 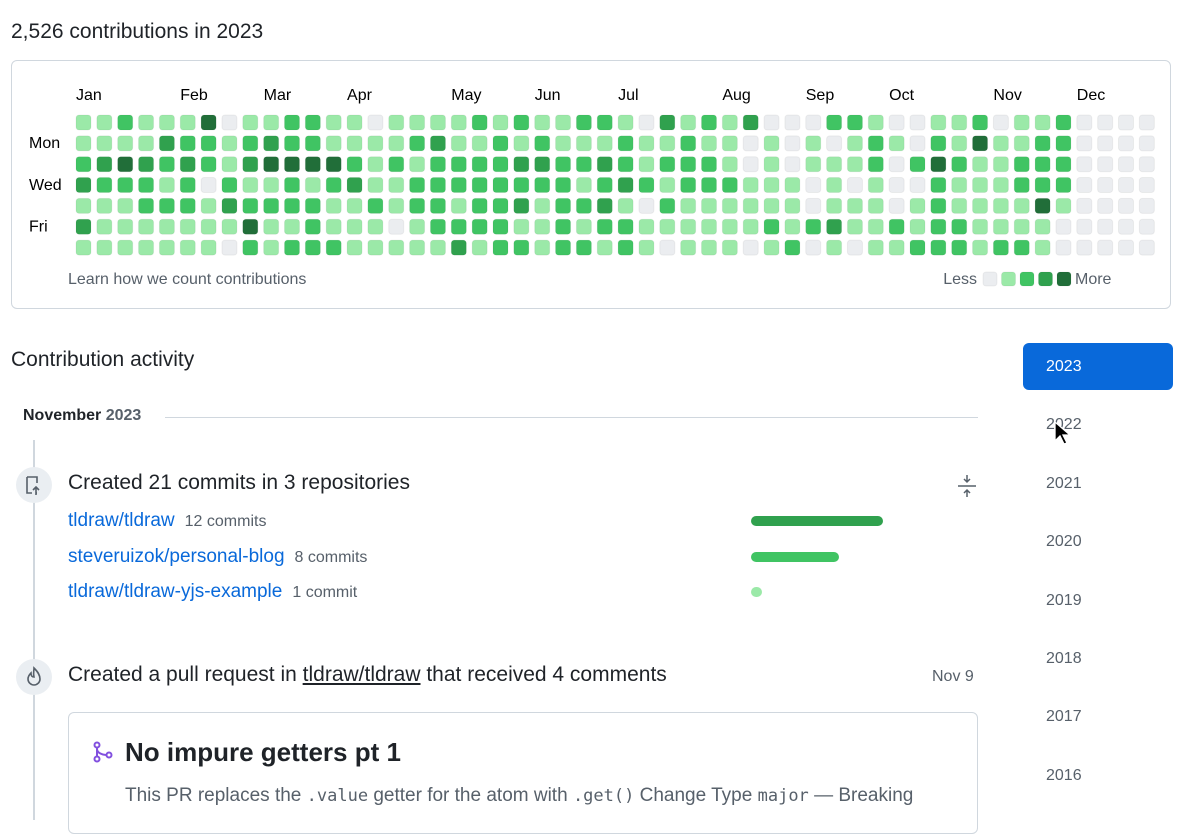 I want to click on pr-repo-link: tldraw/tldraw, so click(x=361, y=674).